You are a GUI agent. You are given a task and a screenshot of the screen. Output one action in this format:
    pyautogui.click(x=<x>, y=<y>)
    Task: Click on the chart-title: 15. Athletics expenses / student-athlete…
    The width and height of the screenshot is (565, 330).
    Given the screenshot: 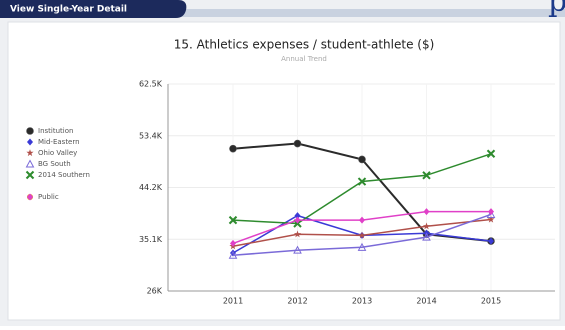 What is the action you would take?
    pyautogui.click(x=304, y=45)
    